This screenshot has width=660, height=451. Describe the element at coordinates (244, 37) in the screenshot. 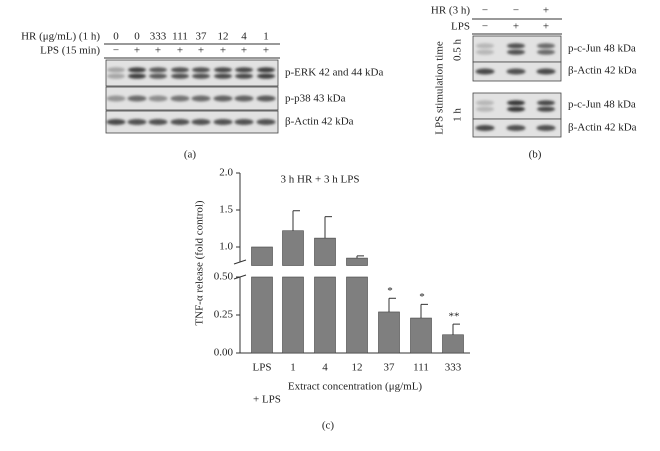

I see `hr-value: 4` at that location.